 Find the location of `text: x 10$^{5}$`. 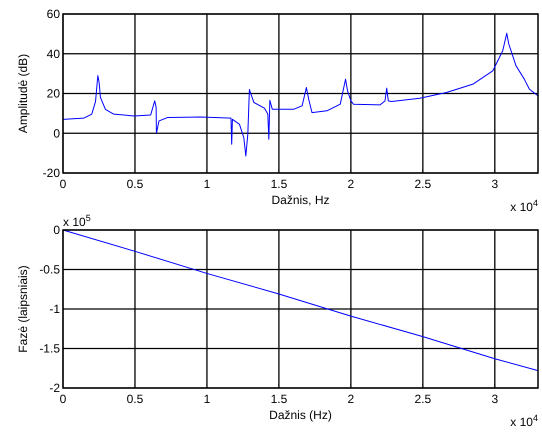

text: x 10$^{5}$ is located at coordinates (77, 221).